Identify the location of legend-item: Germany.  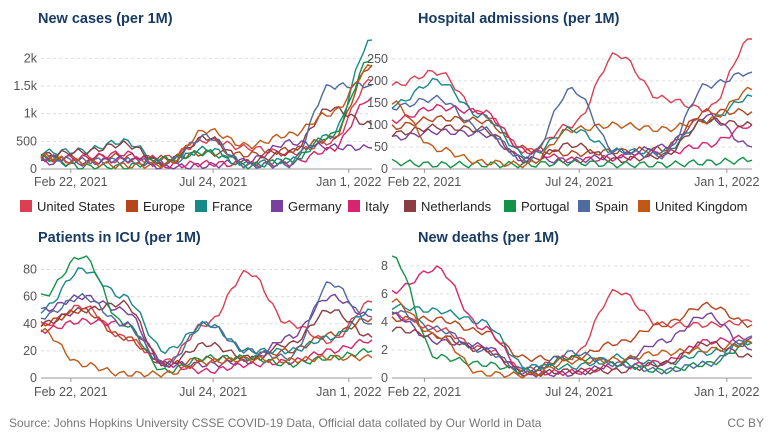
(306, 206).